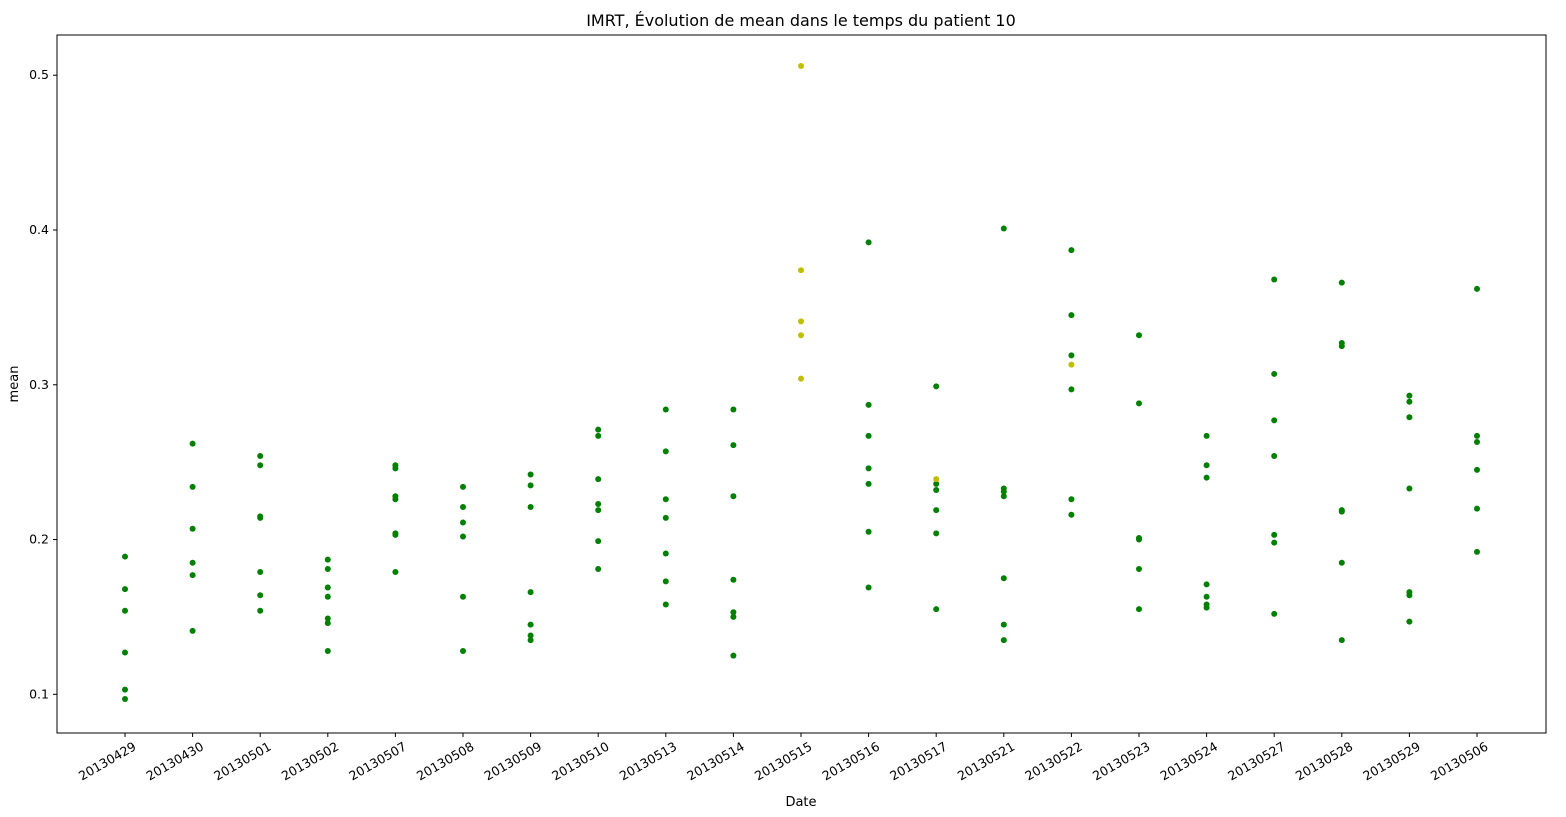 The height and width of the screenshot is (817, 1566). What do you see at coordinates (512, 761) in the screenshot?
I see `x-tick-label: 20130509` at bounding box center [512, 761].